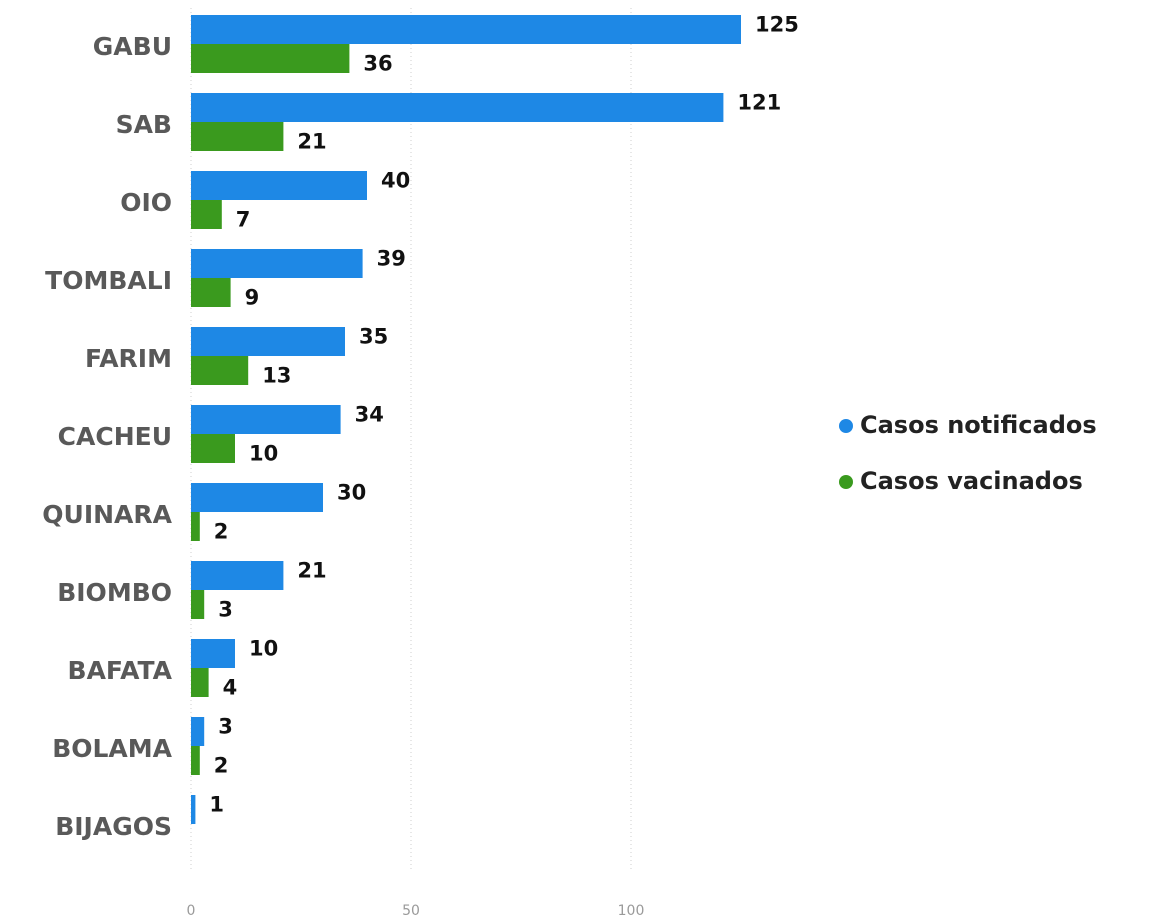 The image size is (1163, 921). I want to click on data-label: 30, so click(351, 493).